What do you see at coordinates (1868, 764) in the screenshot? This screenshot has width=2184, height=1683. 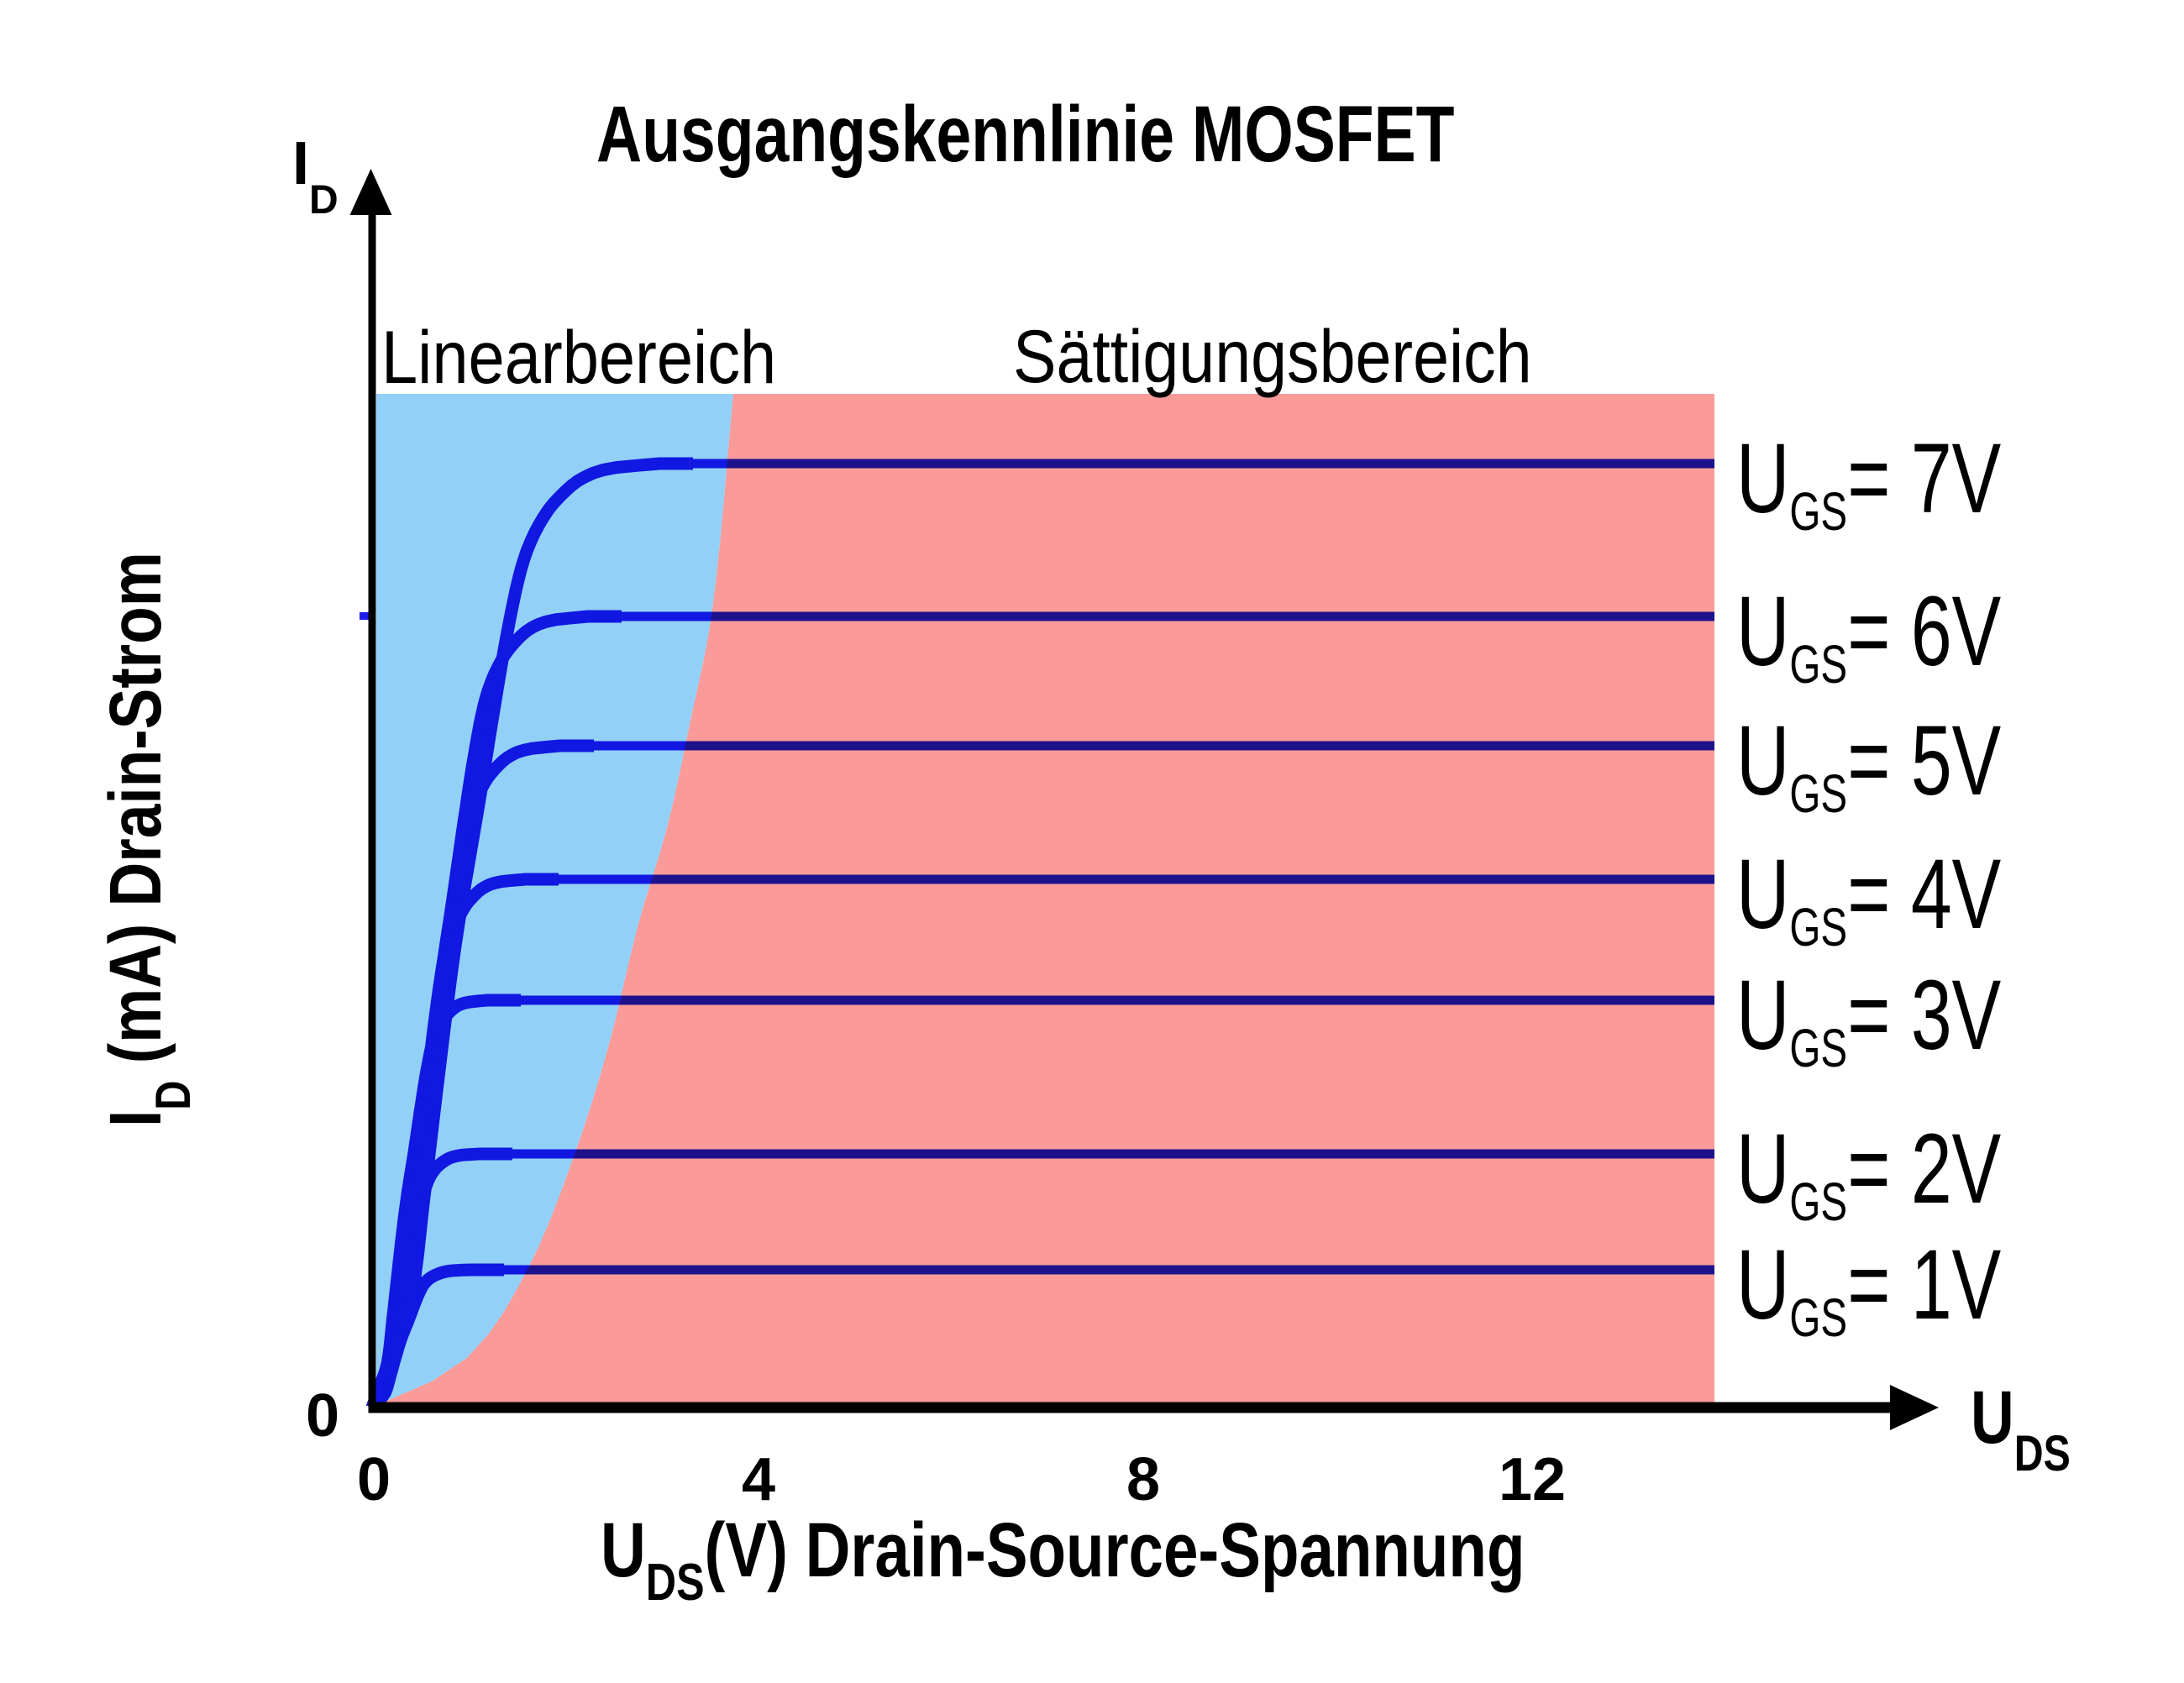 I see `svg-text: UGS= 5V` at bounding box center [1868, 764].